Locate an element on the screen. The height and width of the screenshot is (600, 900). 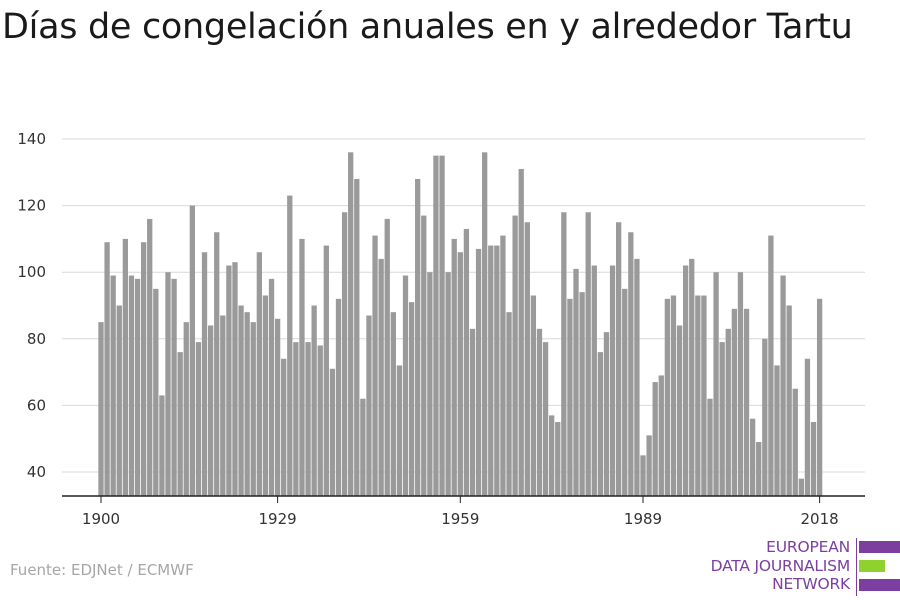
bar-1953 is located at coordinates (424, 355).